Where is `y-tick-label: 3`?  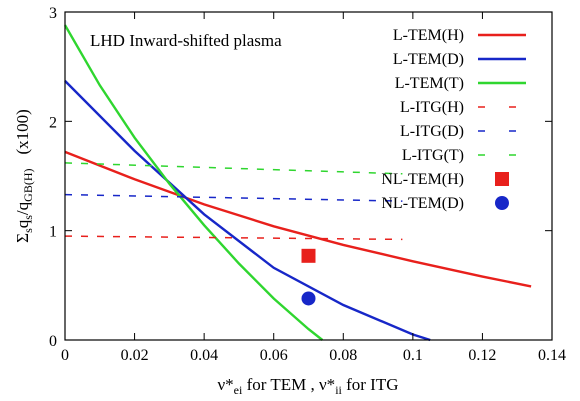 y-tick-label: 3 is located at coordinates (53, 13).